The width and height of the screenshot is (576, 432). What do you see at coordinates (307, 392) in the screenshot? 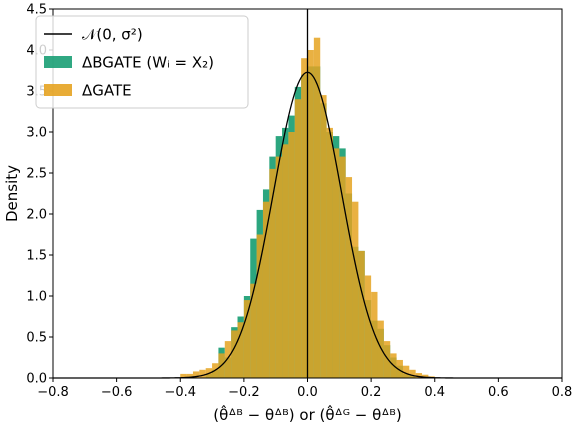
I see `x-tick-label: 0.0` at bounding box center [307, 392].